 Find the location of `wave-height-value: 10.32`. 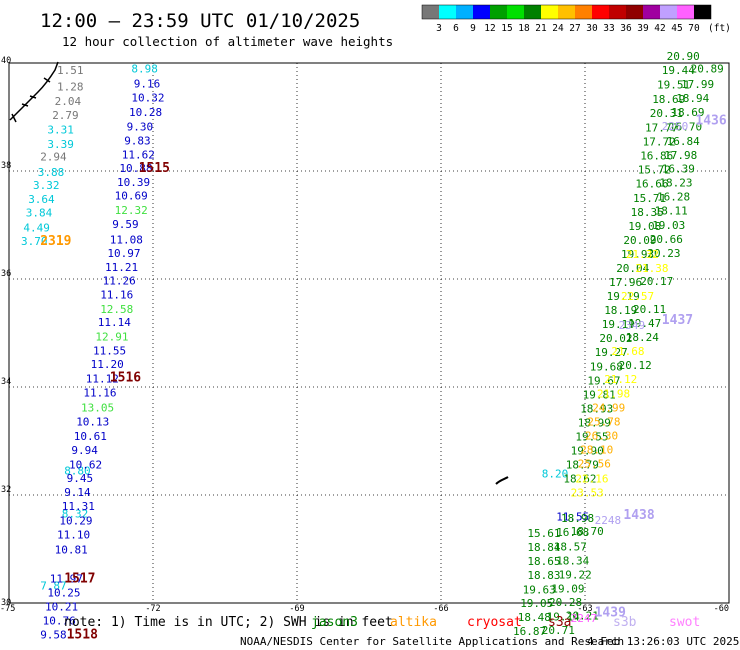

wave-height-value: 10.32 is located at coordinates (147, 97).